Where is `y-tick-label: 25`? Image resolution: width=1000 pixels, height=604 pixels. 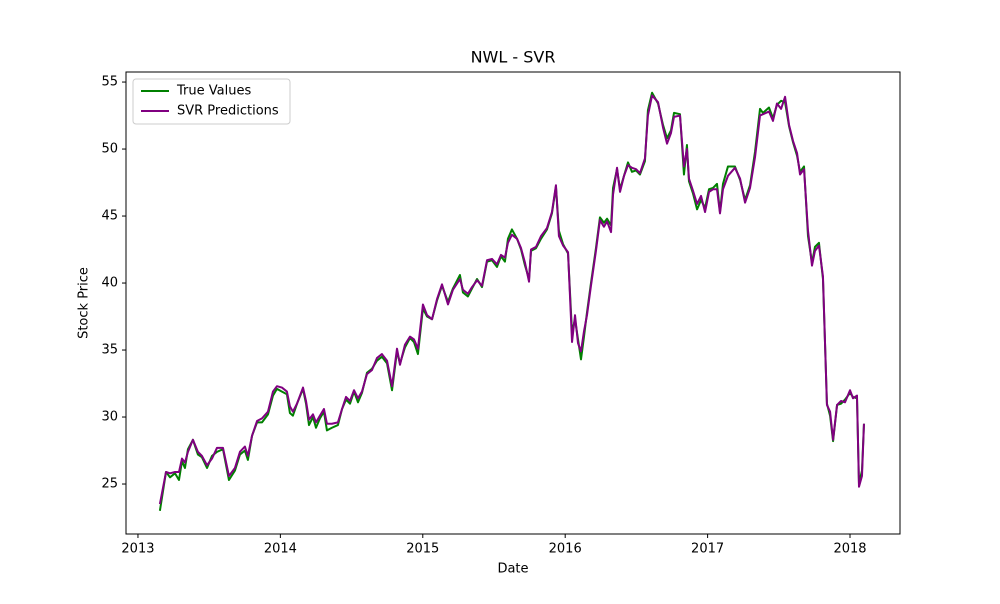
y-tick-label: 25 is located at coordinates (109, 484).